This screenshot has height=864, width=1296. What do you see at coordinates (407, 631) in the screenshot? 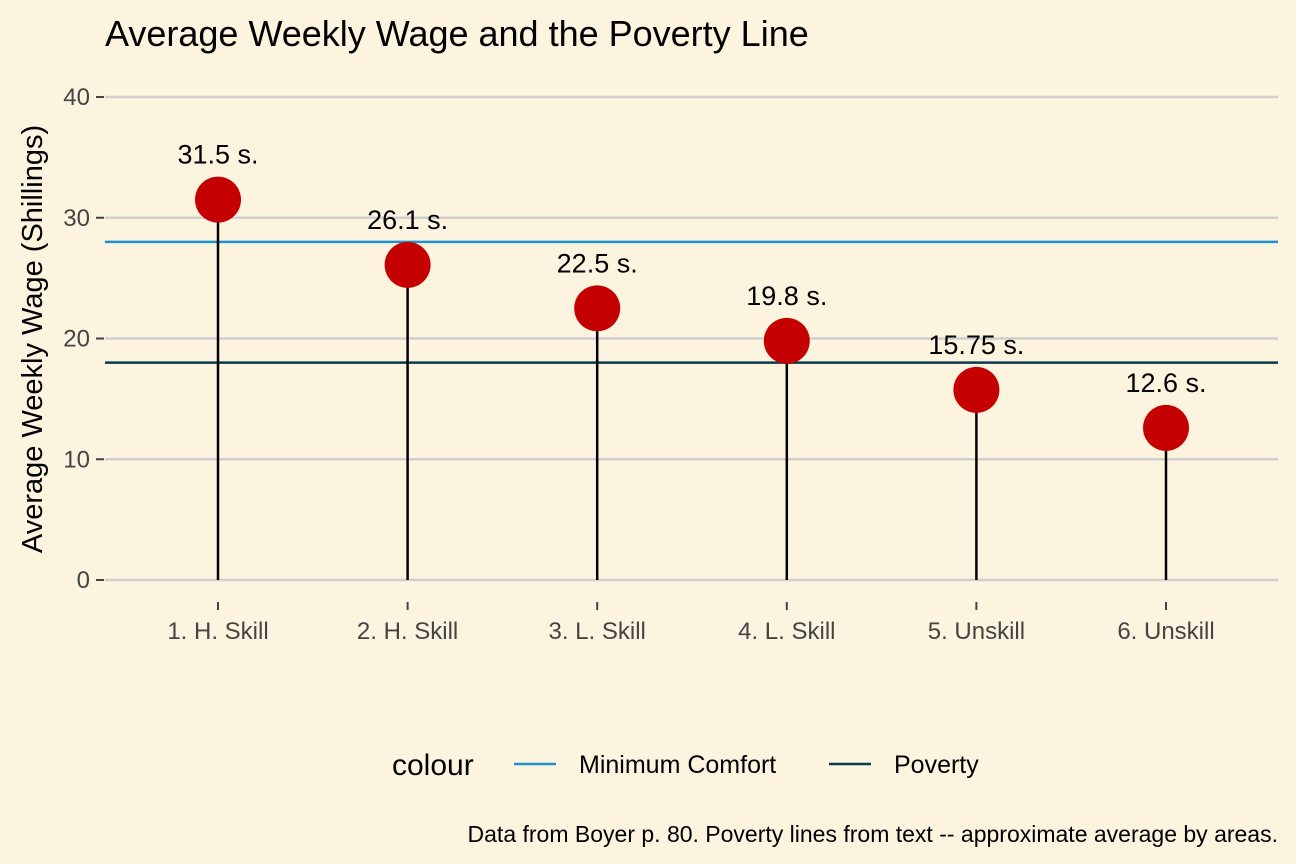
I see `x-tick-label: 2. H. Skill` at bounding box center [407, 631].